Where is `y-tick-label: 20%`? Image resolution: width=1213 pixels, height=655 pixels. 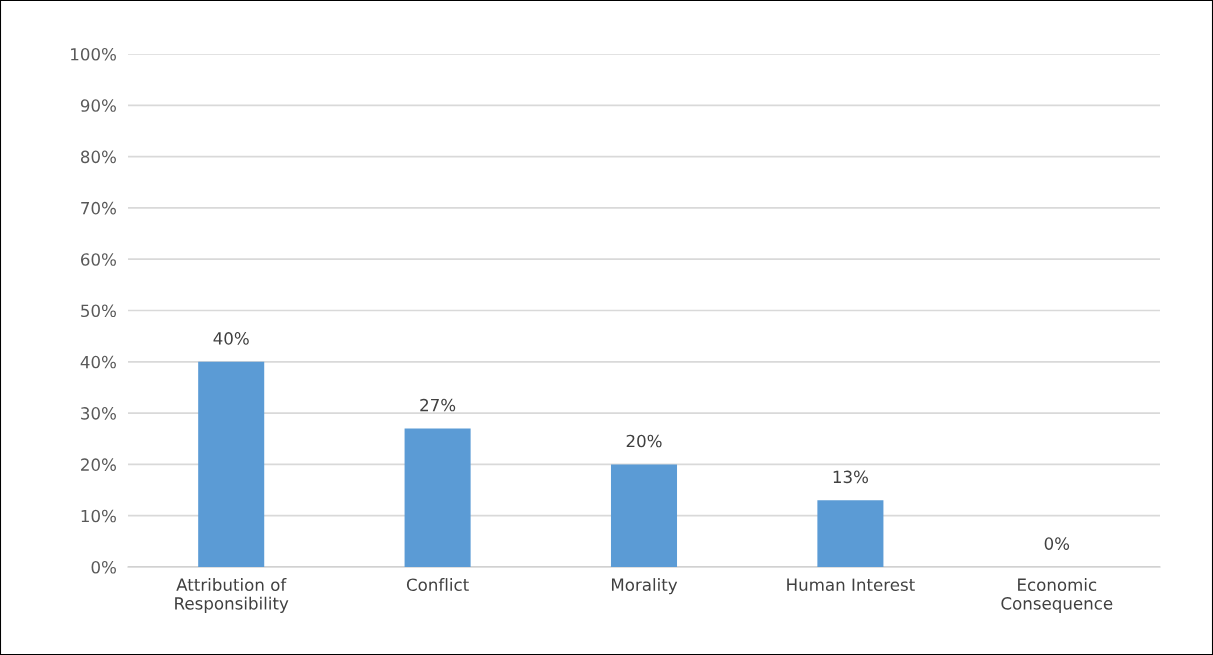 y-tick-label: 20% is located at coordinates (98, 464).